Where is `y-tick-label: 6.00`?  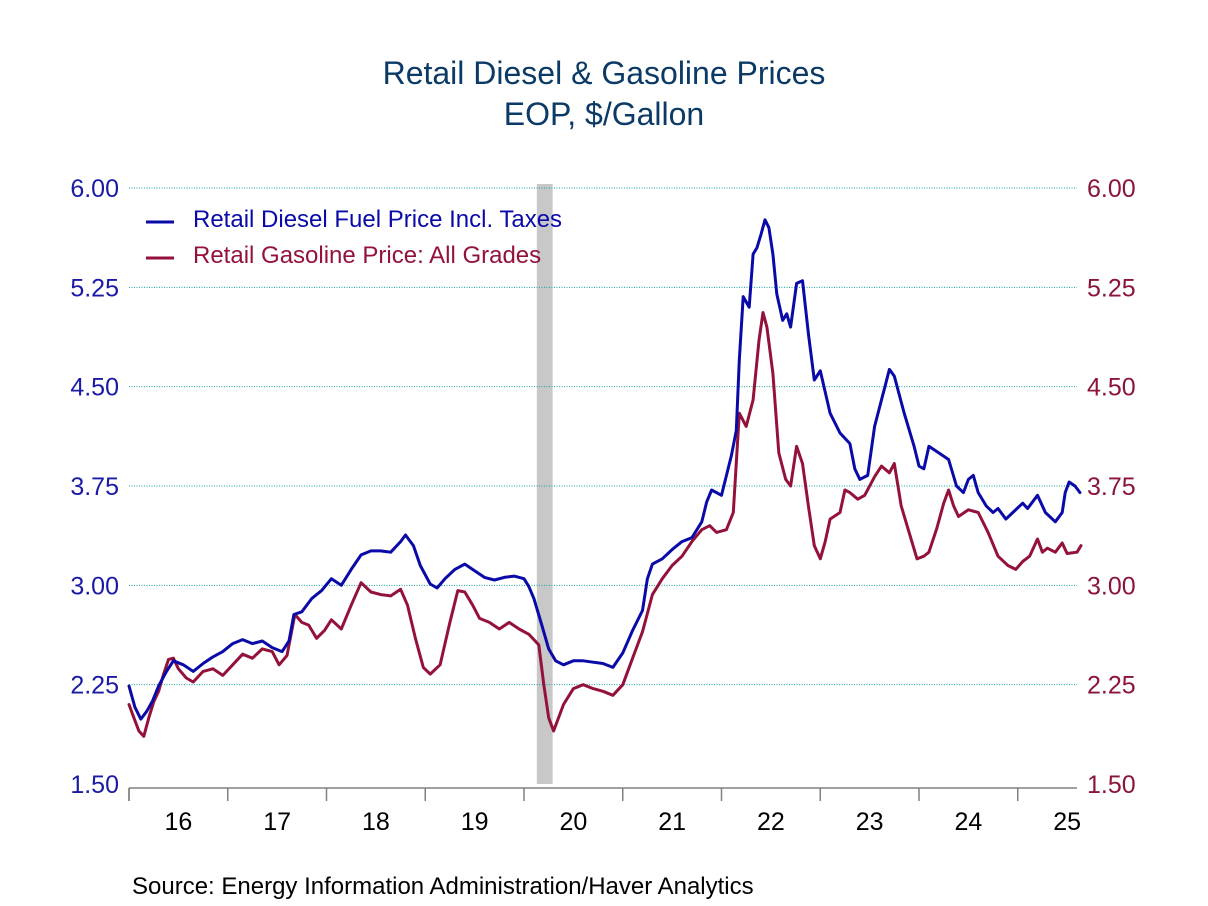 y-tick-label: 6.00 is located at coordinates (94, 189).